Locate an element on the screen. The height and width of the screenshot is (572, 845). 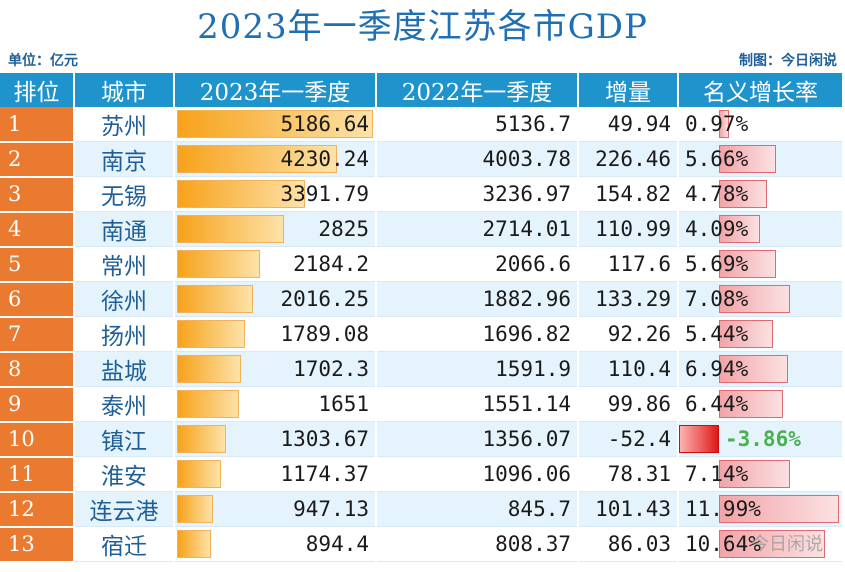
gdp-2023-value: 1789.08 is located at coordinates (324, 334).